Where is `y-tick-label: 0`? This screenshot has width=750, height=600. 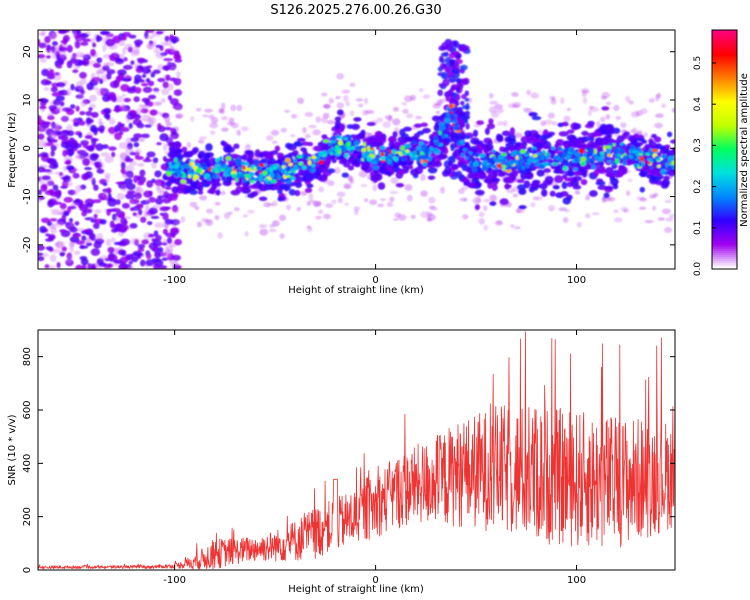 y-tick-label: 0 is located at coordinates (27, 148).